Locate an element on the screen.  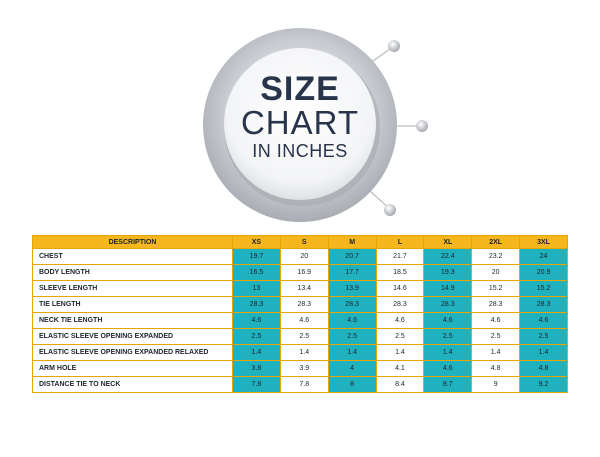
table-row: DISTANCE TIE TO NECK 7.8 7.8 8 8.4 8.7 9 9.2 is located at coordinates (300, 384).